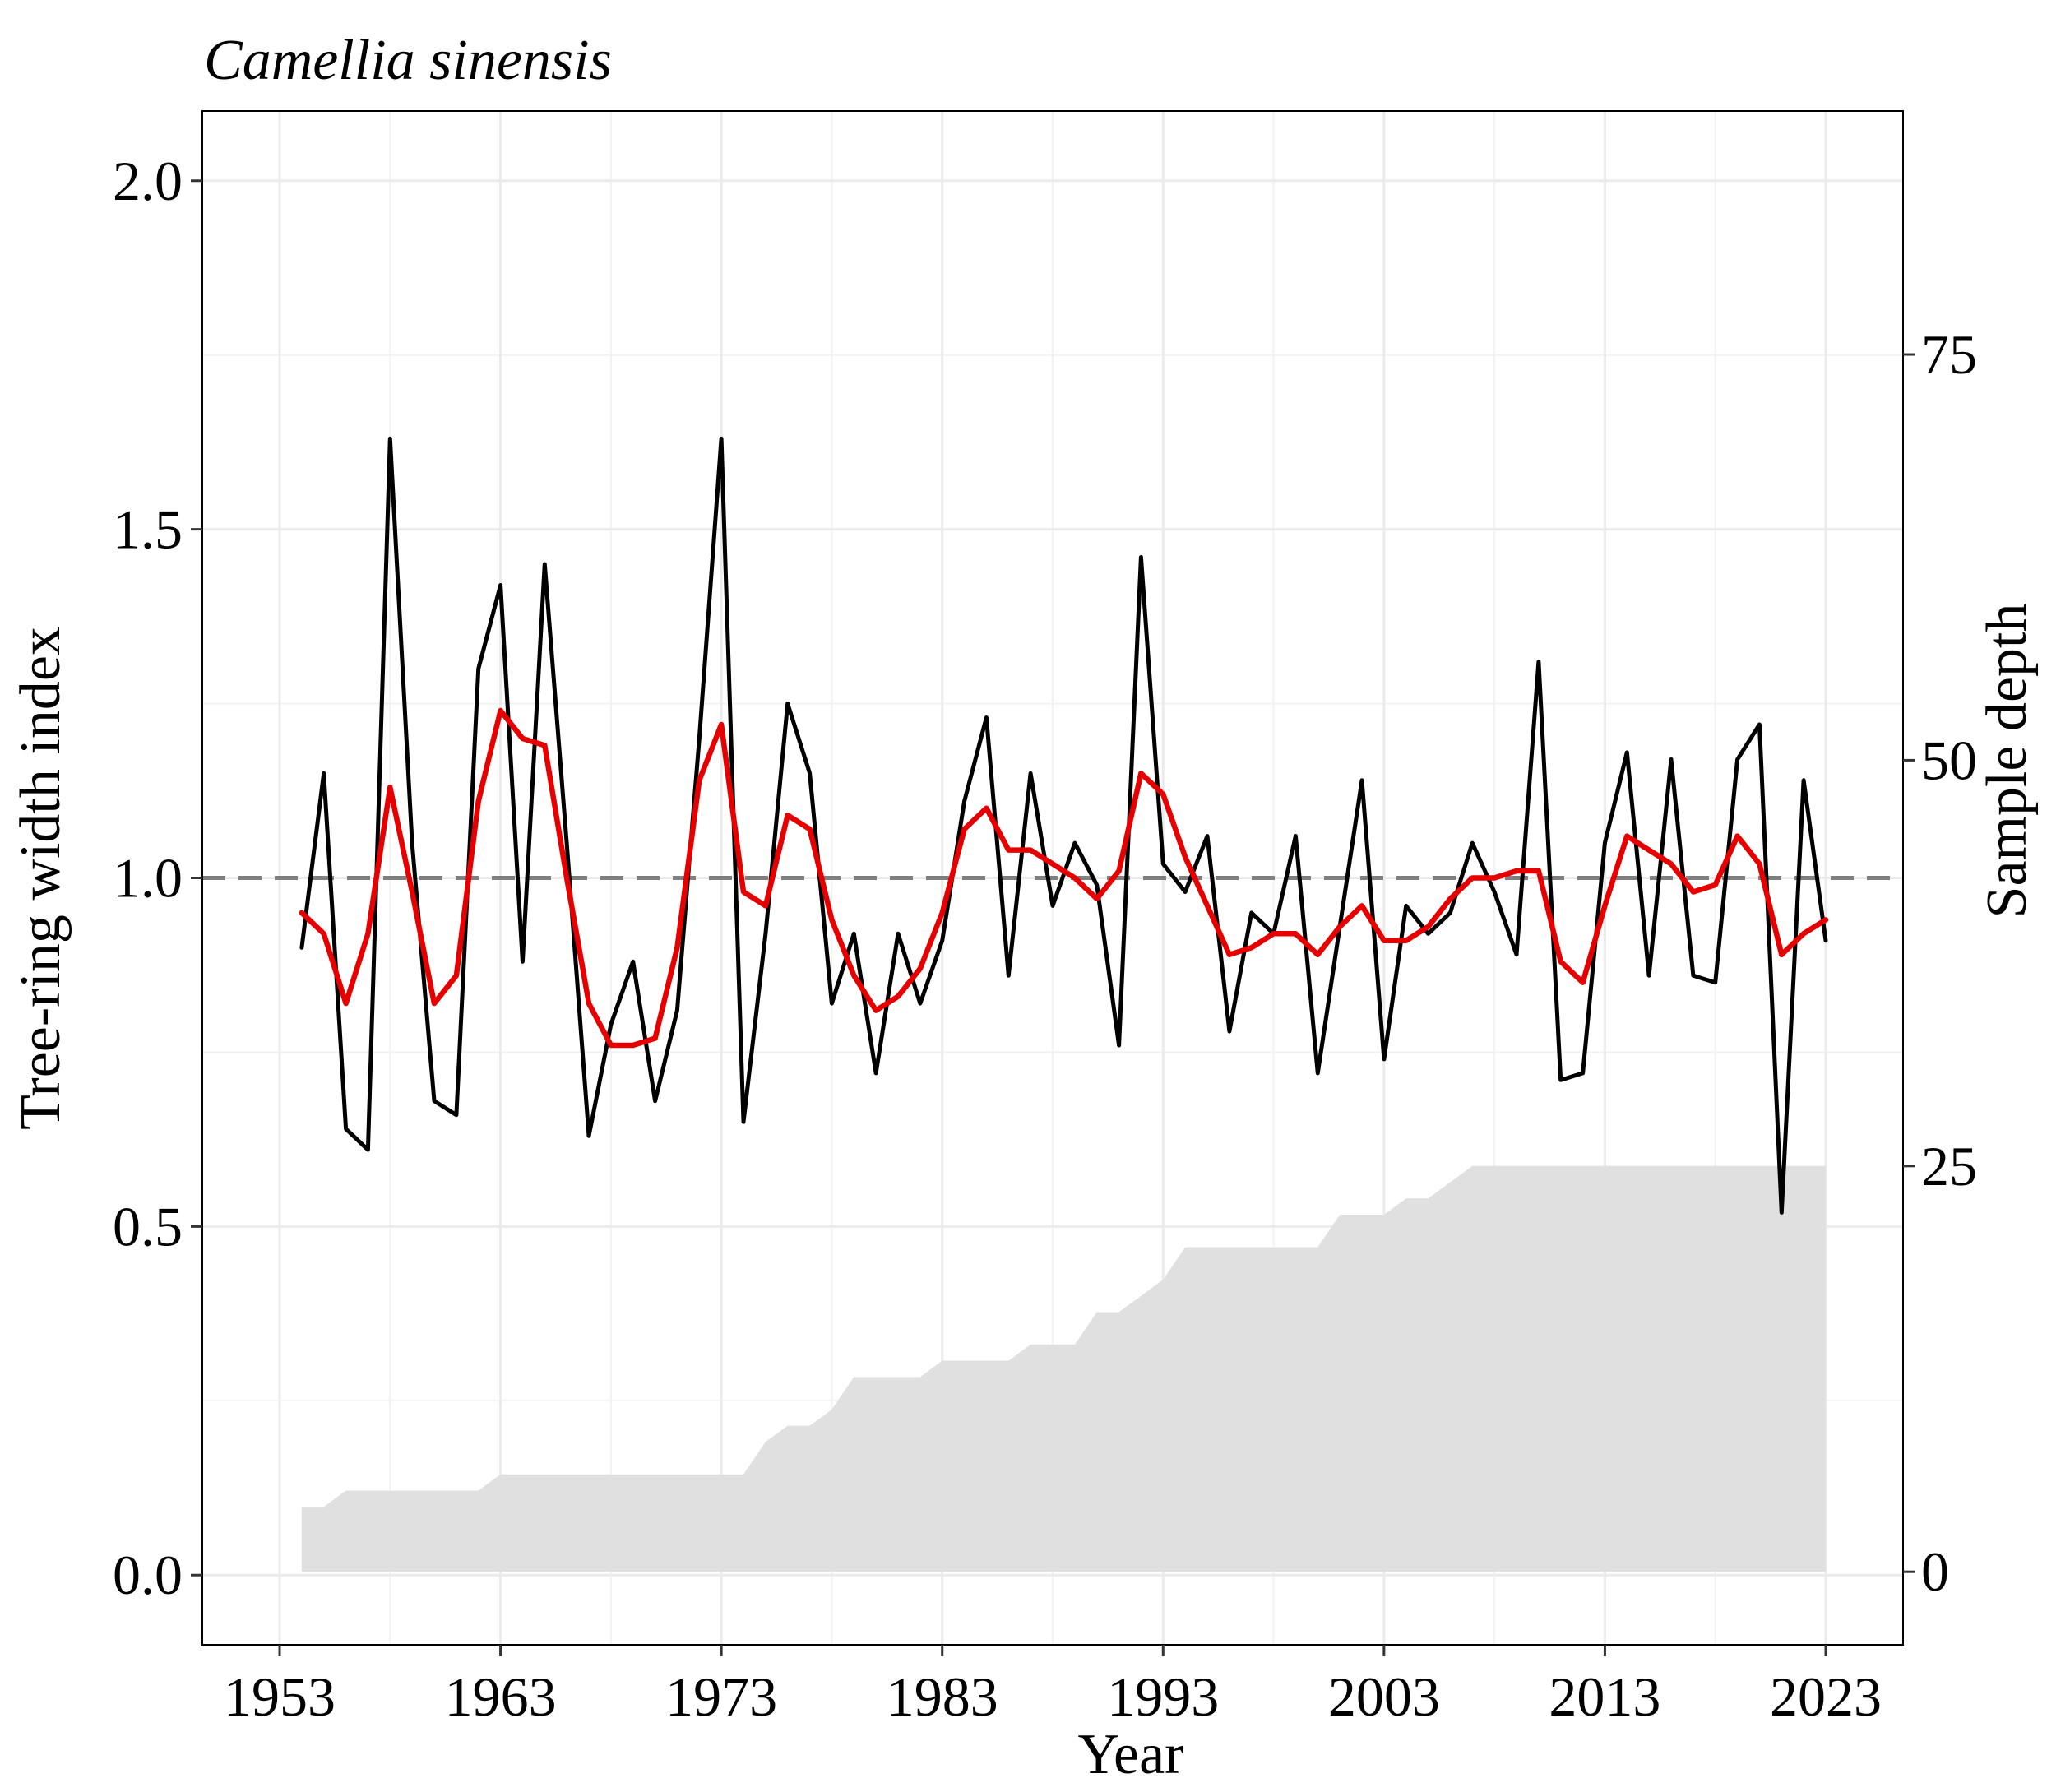  I want to click on x-tick-label: 2003, so click(1384, 1696).